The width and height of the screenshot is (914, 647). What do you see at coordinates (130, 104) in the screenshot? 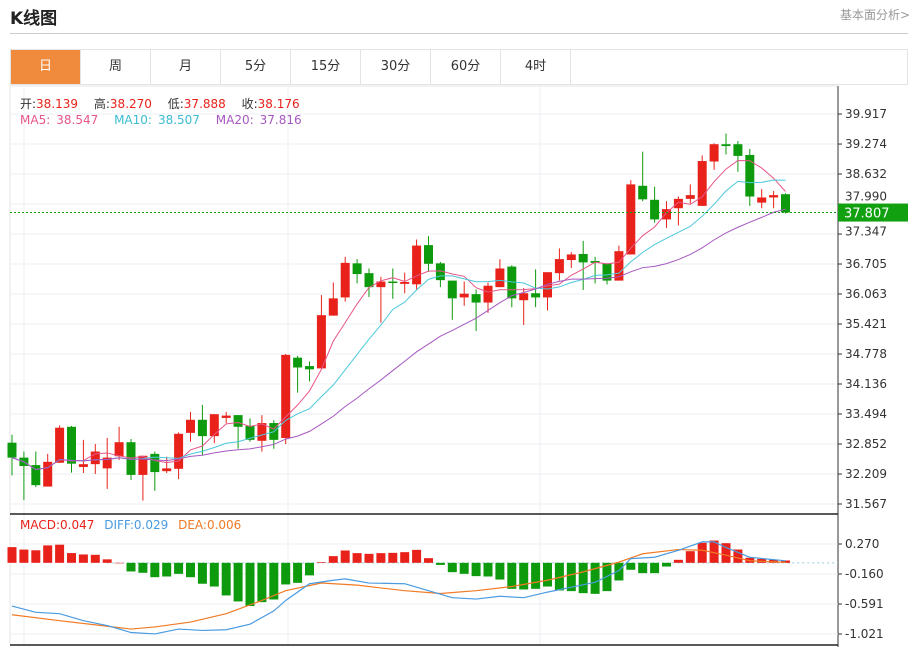
I see `high-value: 38.270` at bounding box center [130, 104].